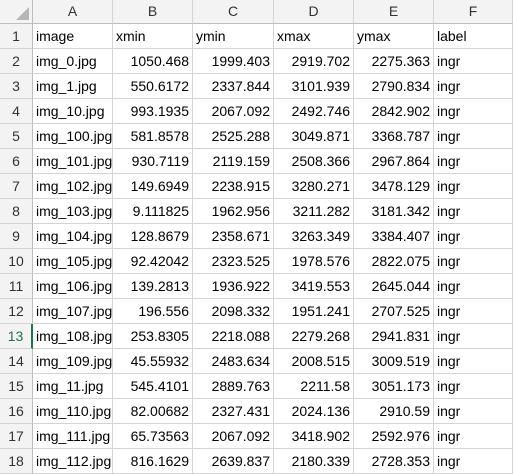  I want to click on cell-f3: ingr, so click(473, 86).